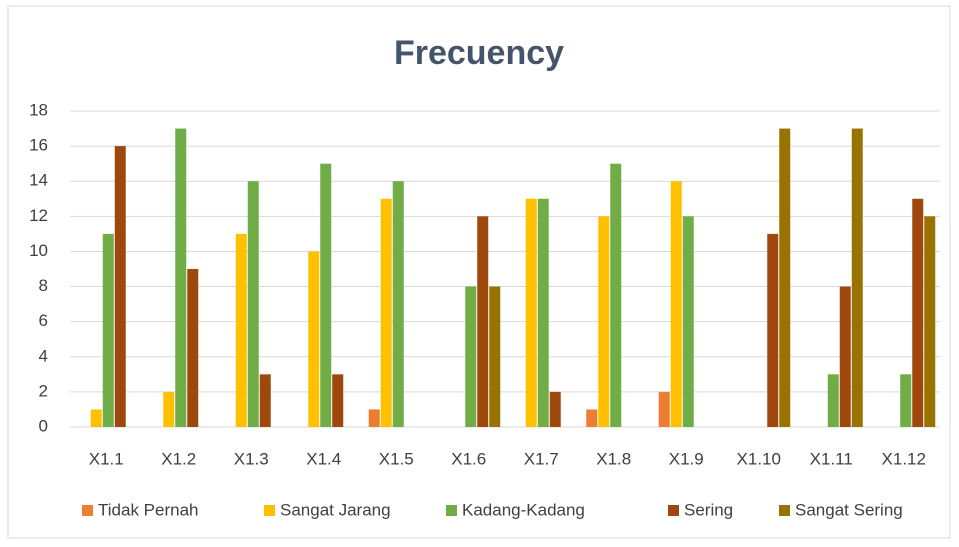 This screenshot has height=547, width=959. I want to click on y-tick-label: 10, so click(38, 250).